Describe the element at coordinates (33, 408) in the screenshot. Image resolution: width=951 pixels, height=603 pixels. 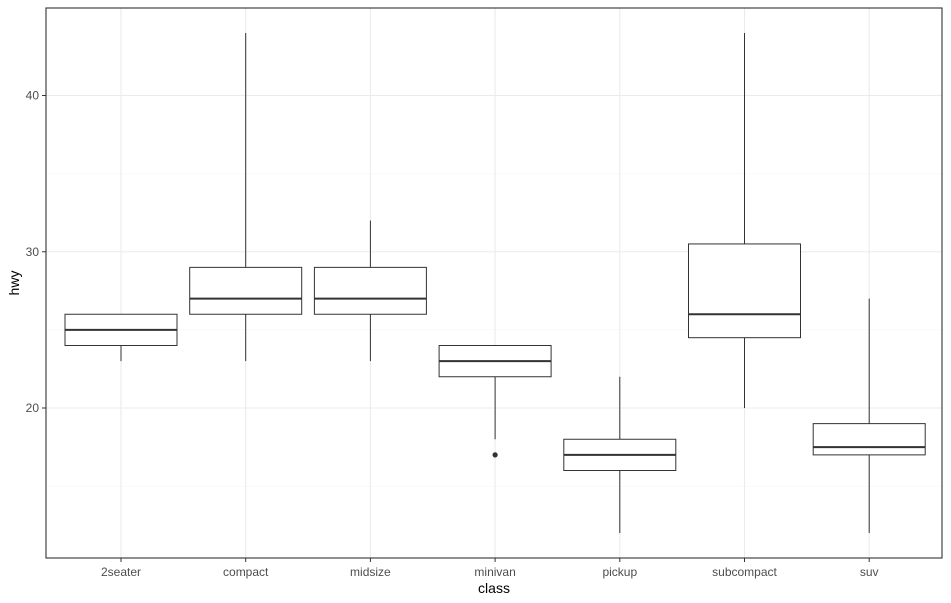
I see `y-tick-label: 20` at that location.